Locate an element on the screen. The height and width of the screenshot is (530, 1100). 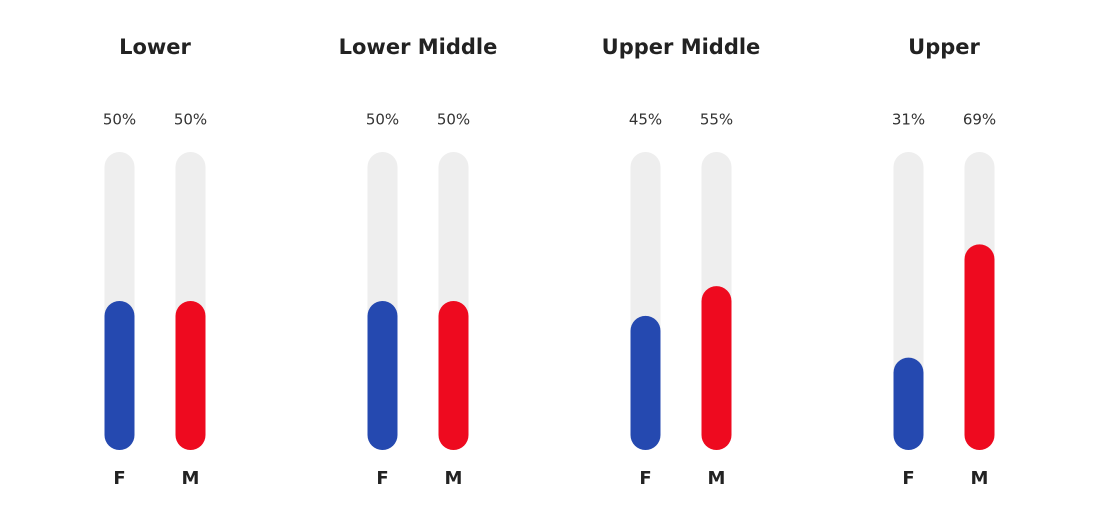
group-title: Upper is located at coordinates (944, 47).